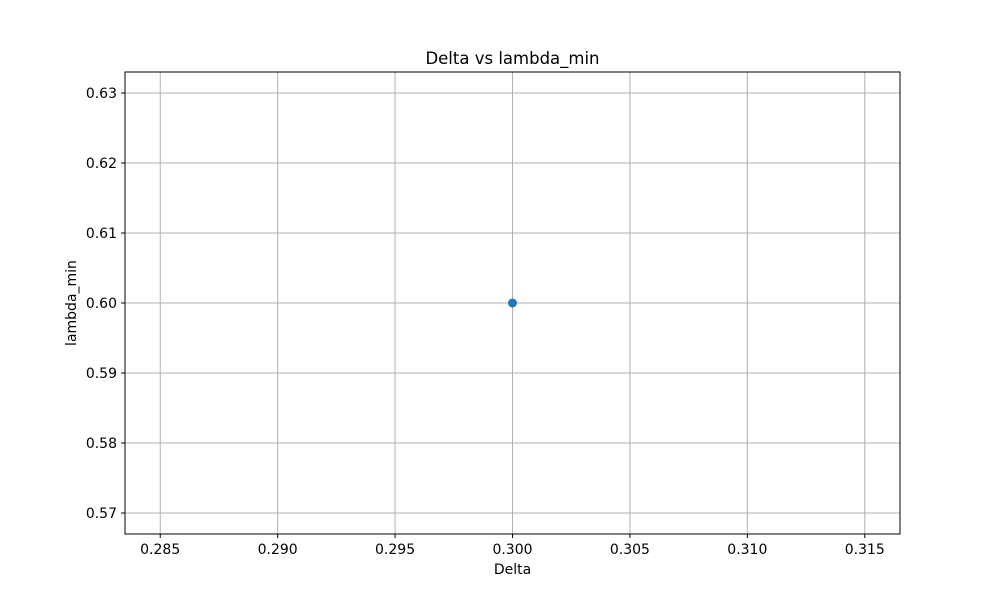 Image resolution: width=1000 pixels, height=600 pixels. Describe the element at coordinates (101, 374) in the screenshot. I see `y-tick-label: 0.59` at that location.